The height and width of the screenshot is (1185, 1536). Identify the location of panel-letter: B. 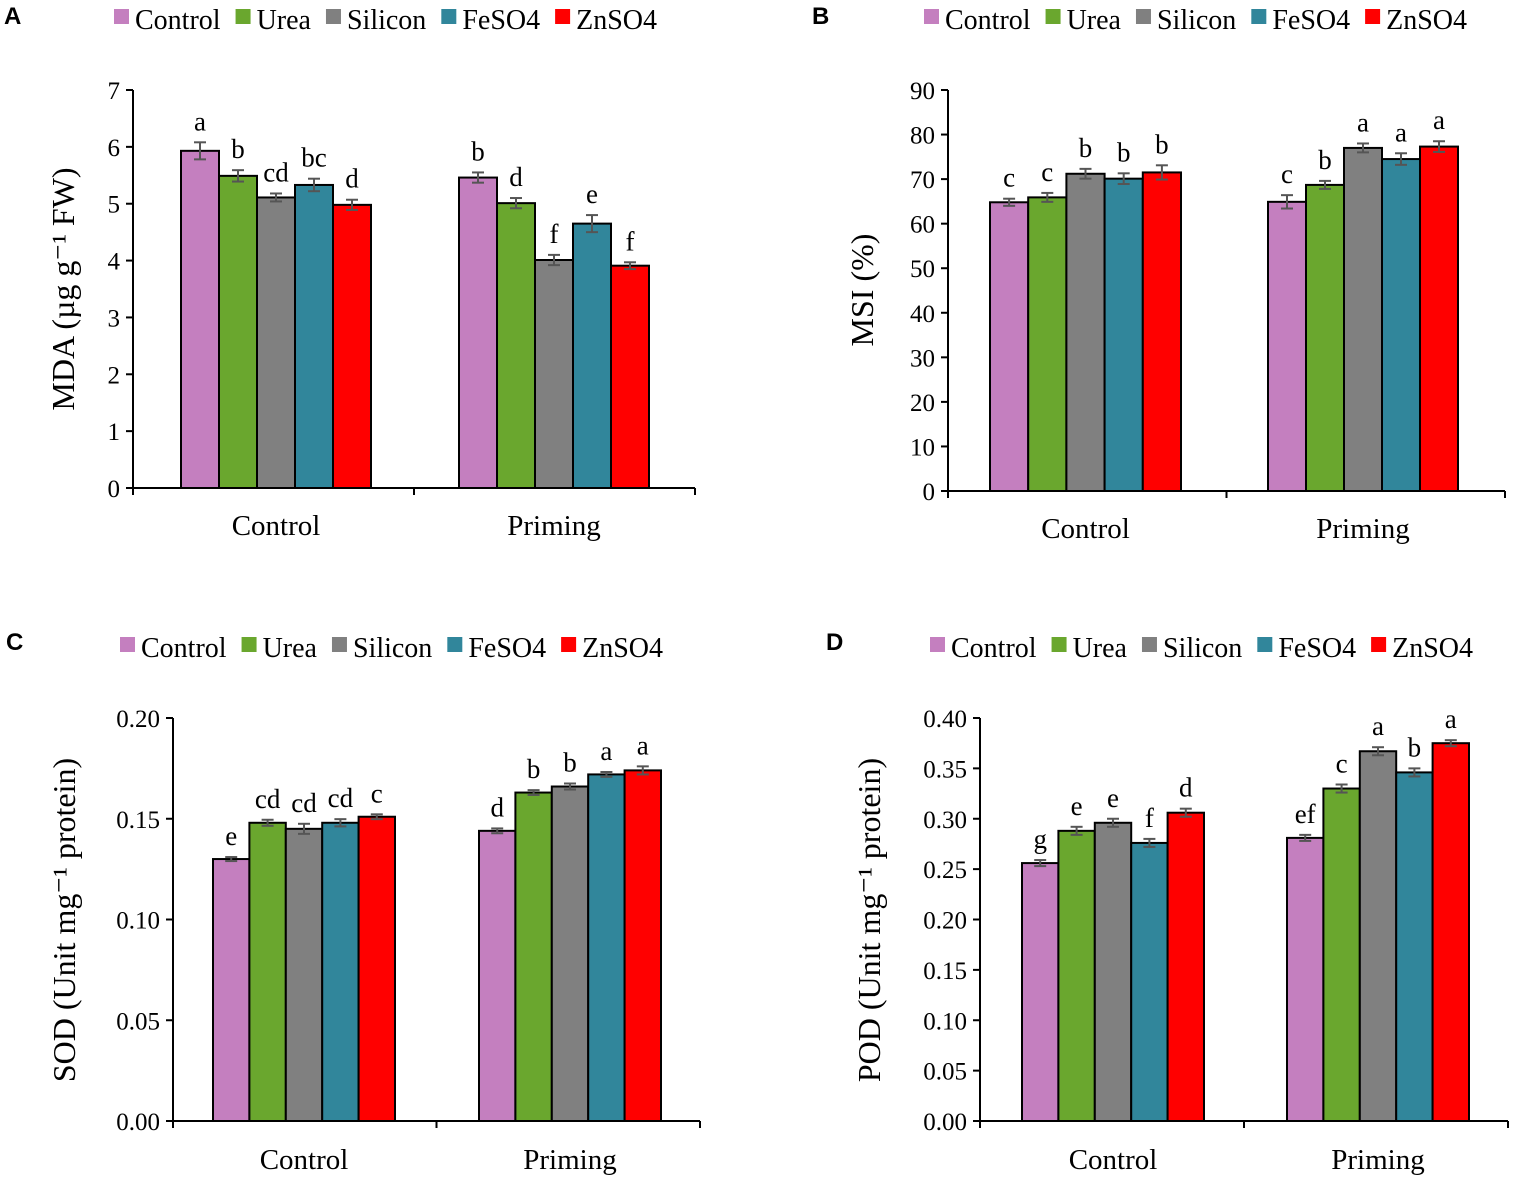
(820, 16).